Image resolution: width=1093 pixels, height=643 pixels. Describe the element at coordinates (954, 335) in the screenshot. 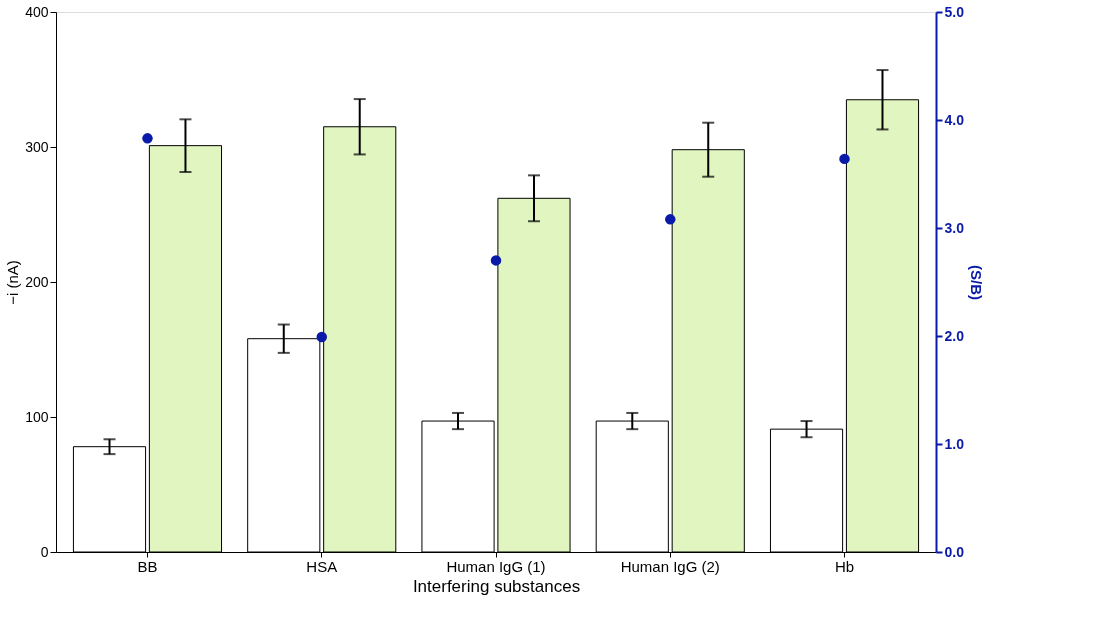

I see `y2-tick-label: 2.0` at that location.